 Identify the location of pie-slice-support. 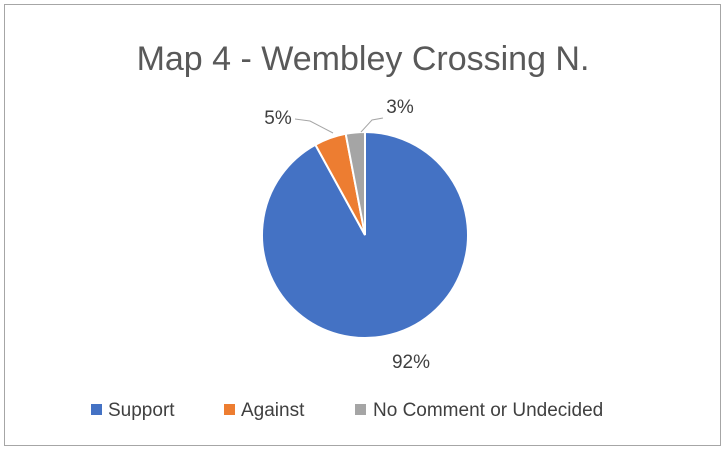
(365, 234).